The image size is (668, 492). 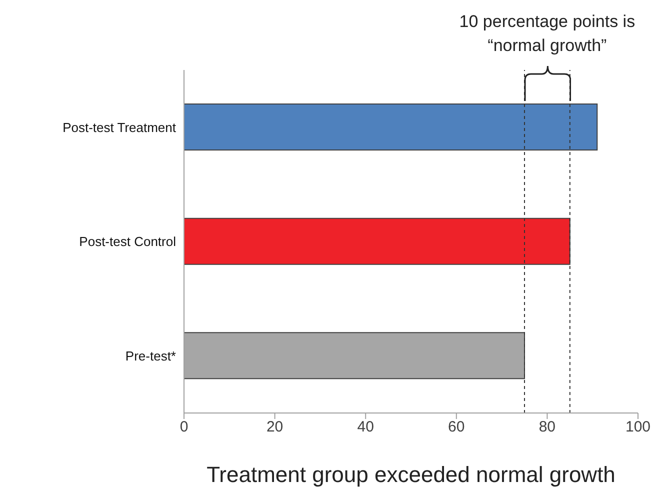 I want to click on x-tick-label: 80, so click(x=547, y=427).